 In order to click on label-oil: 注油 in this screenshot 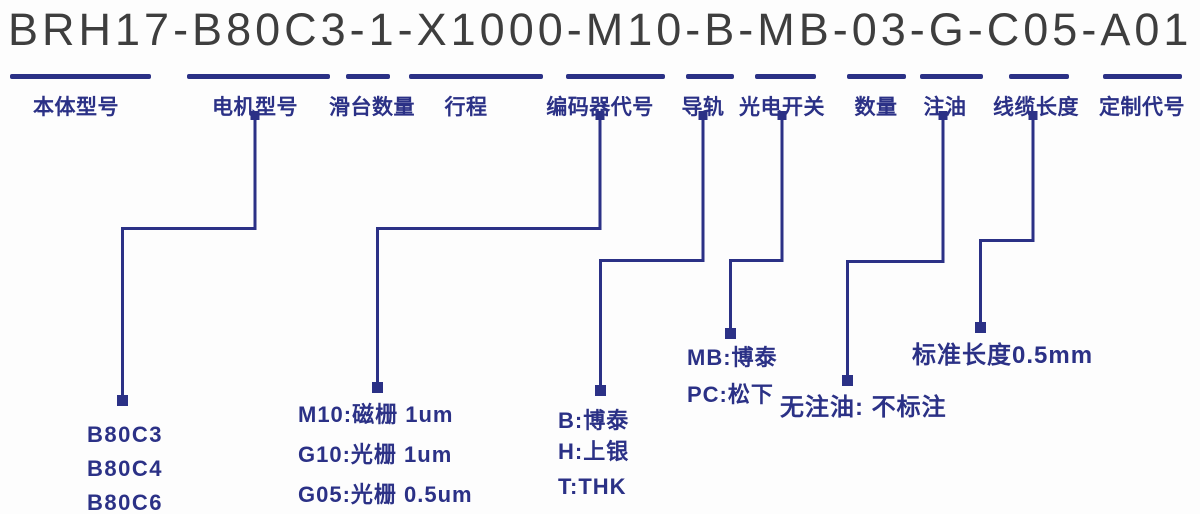, I will do `click(945, 107)`.